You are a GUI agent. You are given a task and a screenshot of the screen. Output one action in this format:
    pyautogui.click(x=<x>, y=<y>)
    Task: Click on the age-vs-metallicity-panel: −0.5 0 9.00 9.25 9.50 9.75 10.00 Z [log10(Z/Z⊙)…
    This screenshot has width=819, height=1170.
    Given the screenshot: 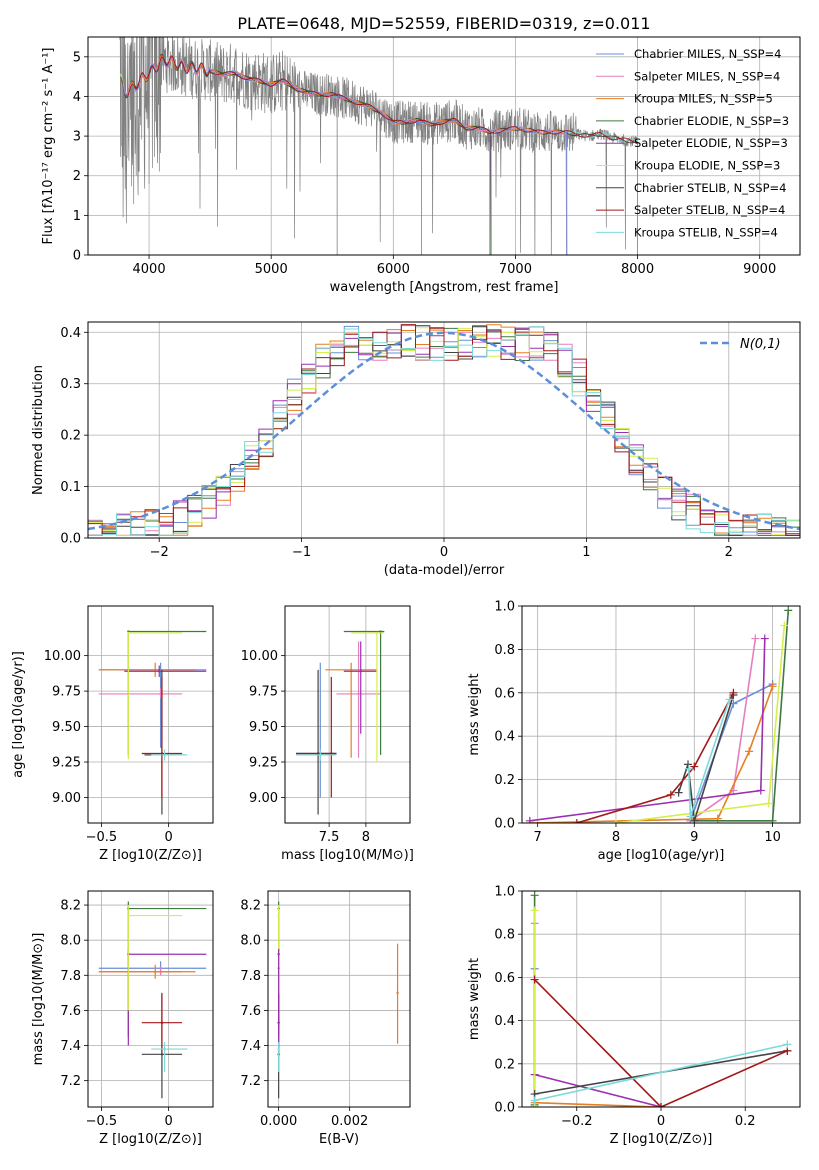 What is the action you would take?
    pyautogui.click(x=112, y=734)
    